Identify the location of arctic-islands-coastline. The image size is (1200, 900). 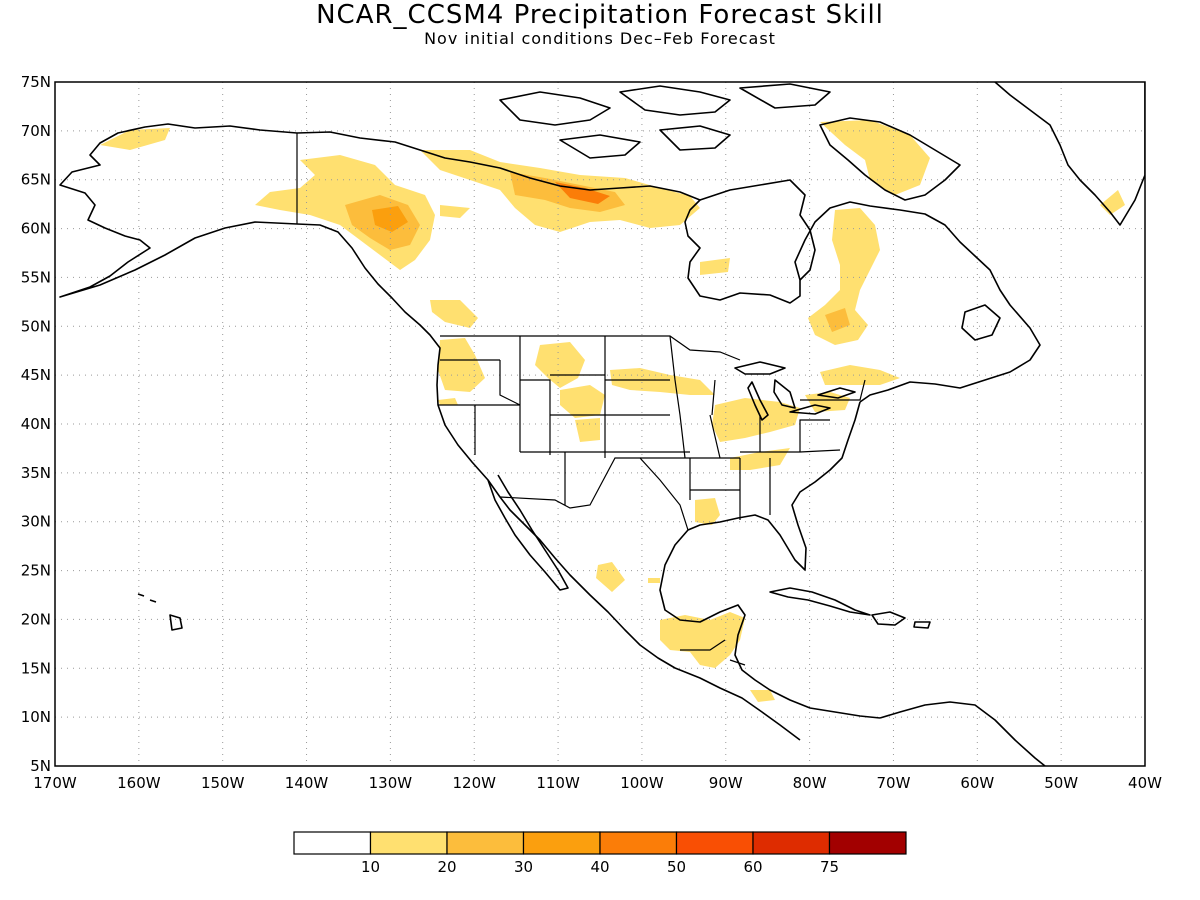
(665, 121).